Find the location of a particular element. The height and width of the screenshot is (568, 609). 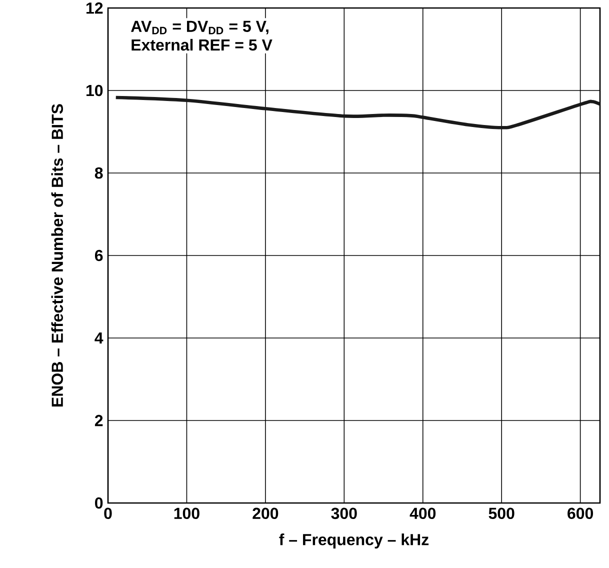

x-tick-label: 400 is located at coordinates (423, 514).